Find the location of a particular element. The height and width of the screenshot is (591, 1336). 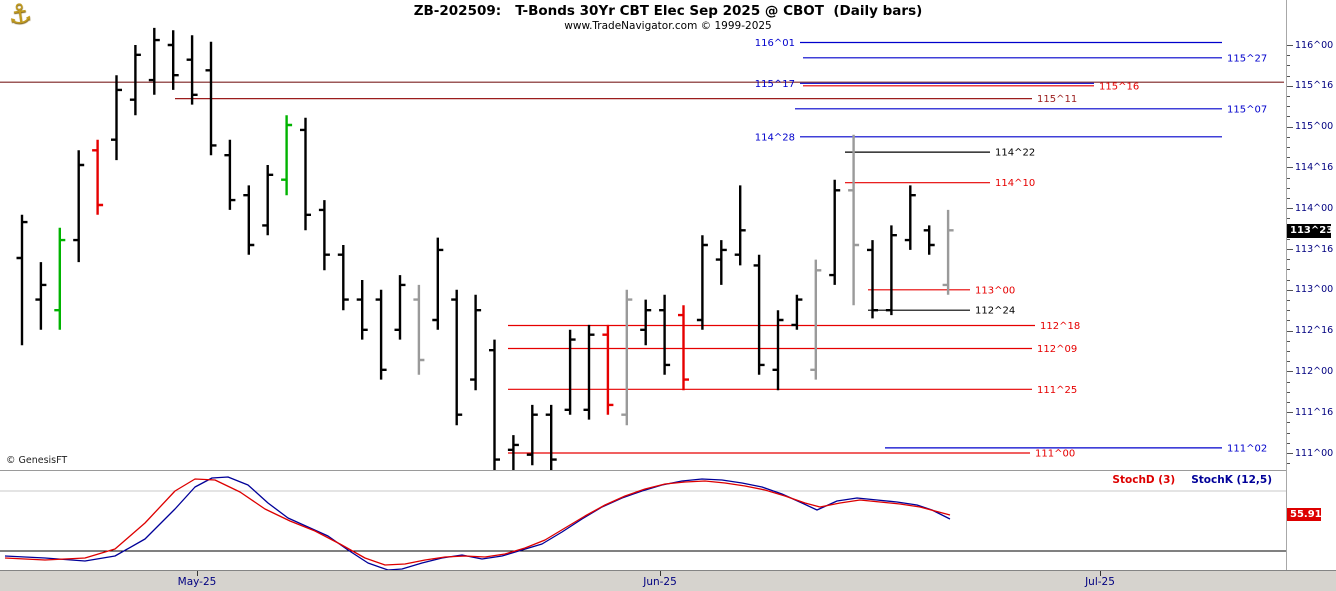

price-axis-label: 112^00 is located at coordinates (1314, 371).